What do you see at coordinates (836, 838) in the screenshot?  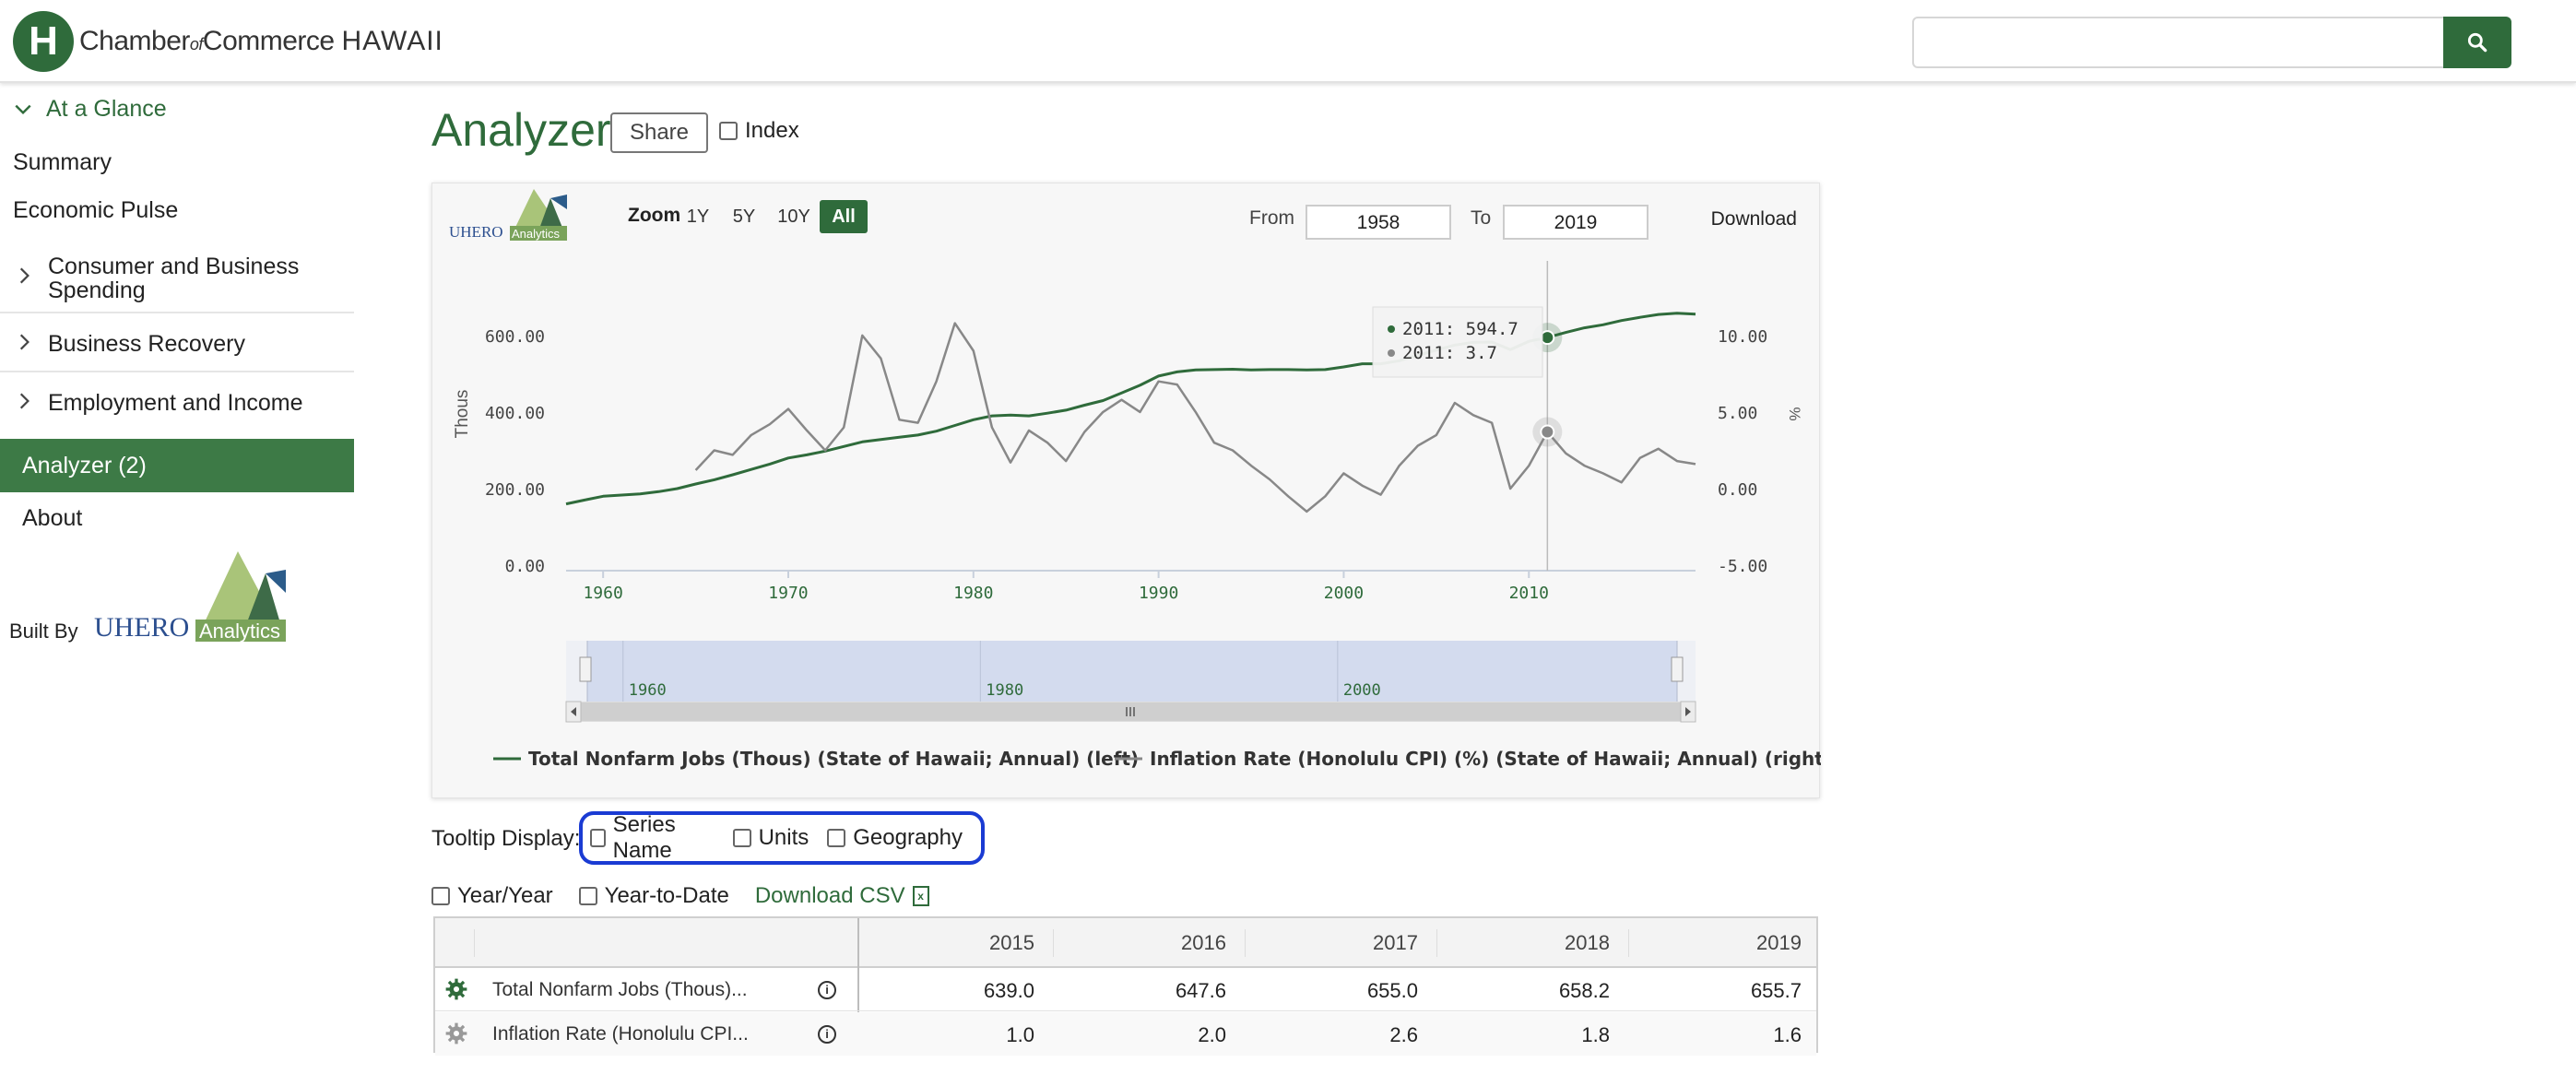 I see `geography-checkbox` at bounding box center [836, 838].